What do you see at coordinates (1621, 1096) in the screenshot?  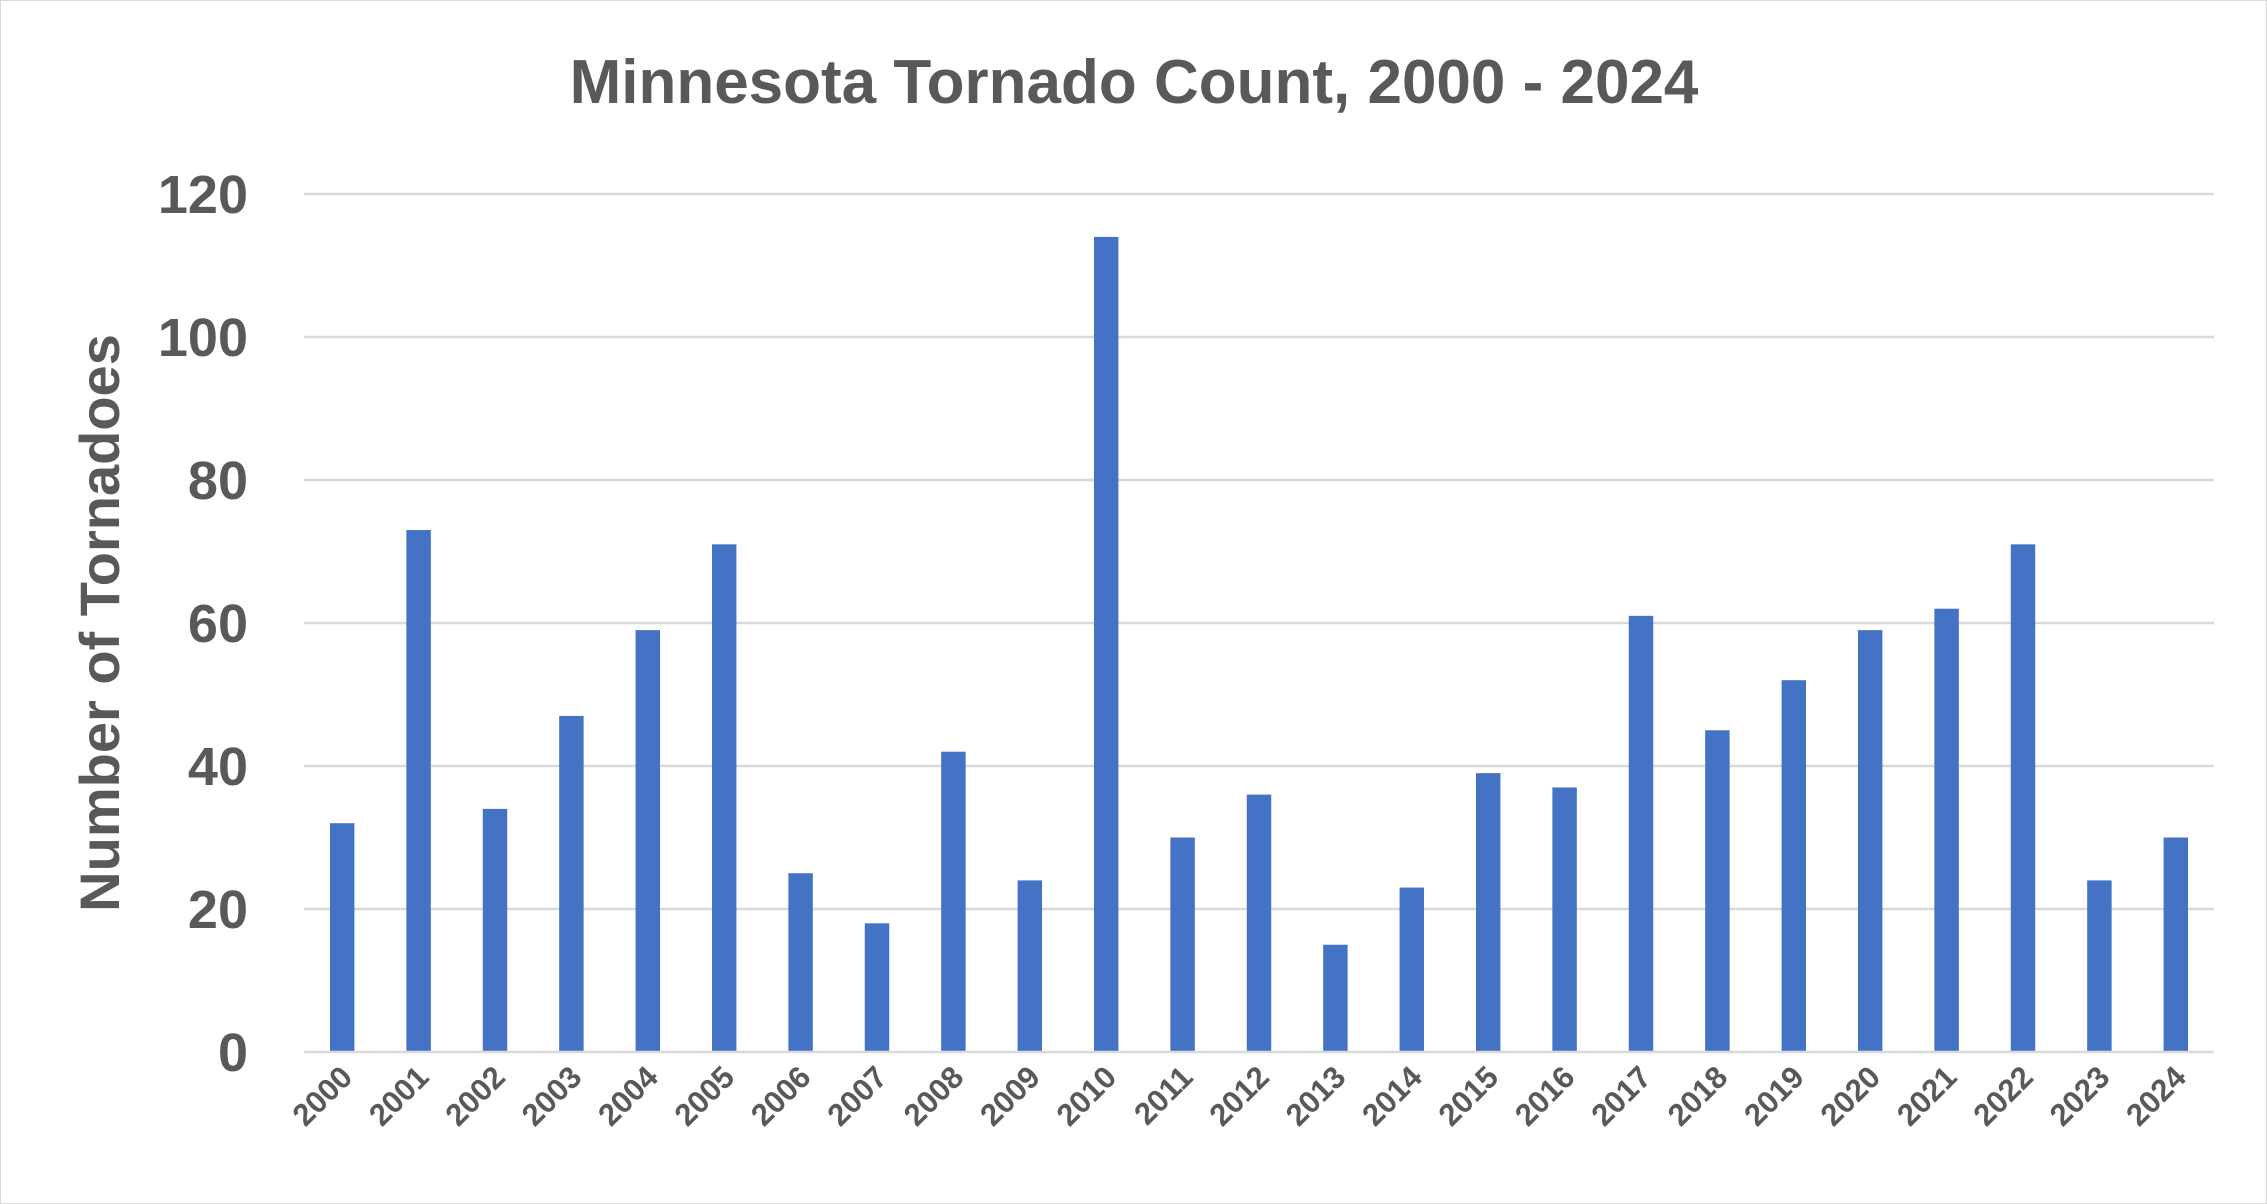 I see `x-tick-label: 2017` at bounding box center [1621, 1096].